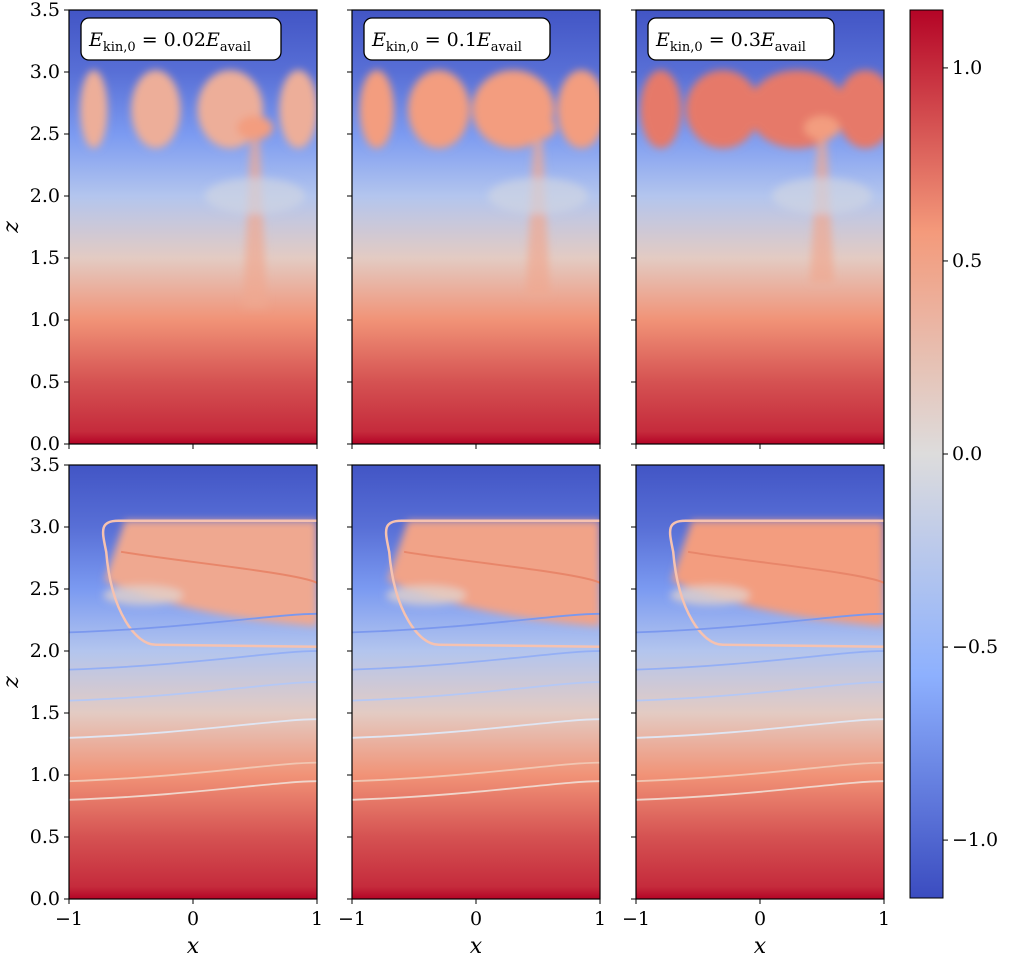 This screenshot has width=1012, height=959. I want to click on panel-title: Ekin,0 = 0.02Eavail, so click(181, 39).